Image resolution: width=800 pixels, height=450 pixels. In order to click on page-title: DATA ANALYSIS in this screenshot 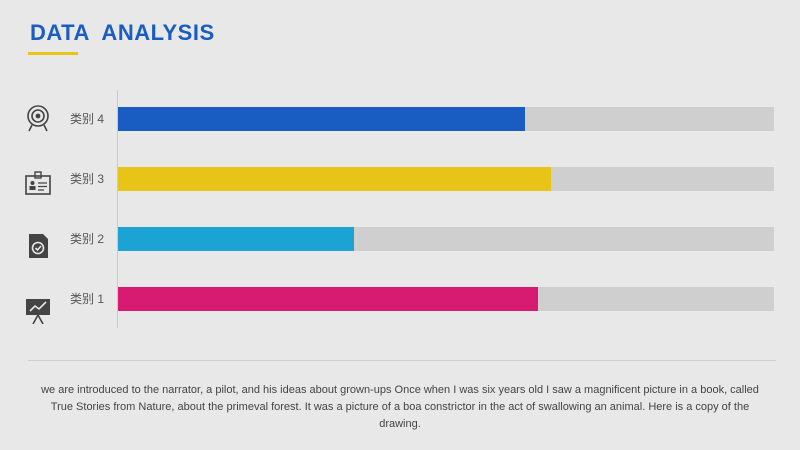, I will do `click(122, 32)`.